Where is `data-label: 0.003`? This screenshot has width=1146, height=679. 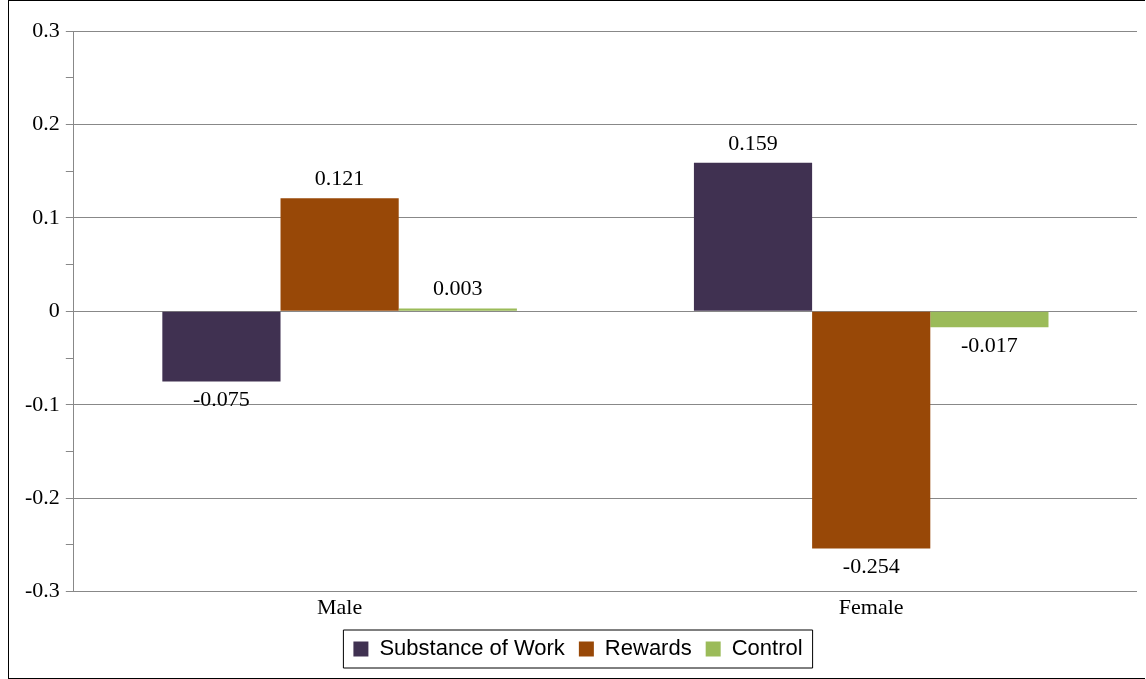
data-label: 0.003 is located at coordinates (458, 288).